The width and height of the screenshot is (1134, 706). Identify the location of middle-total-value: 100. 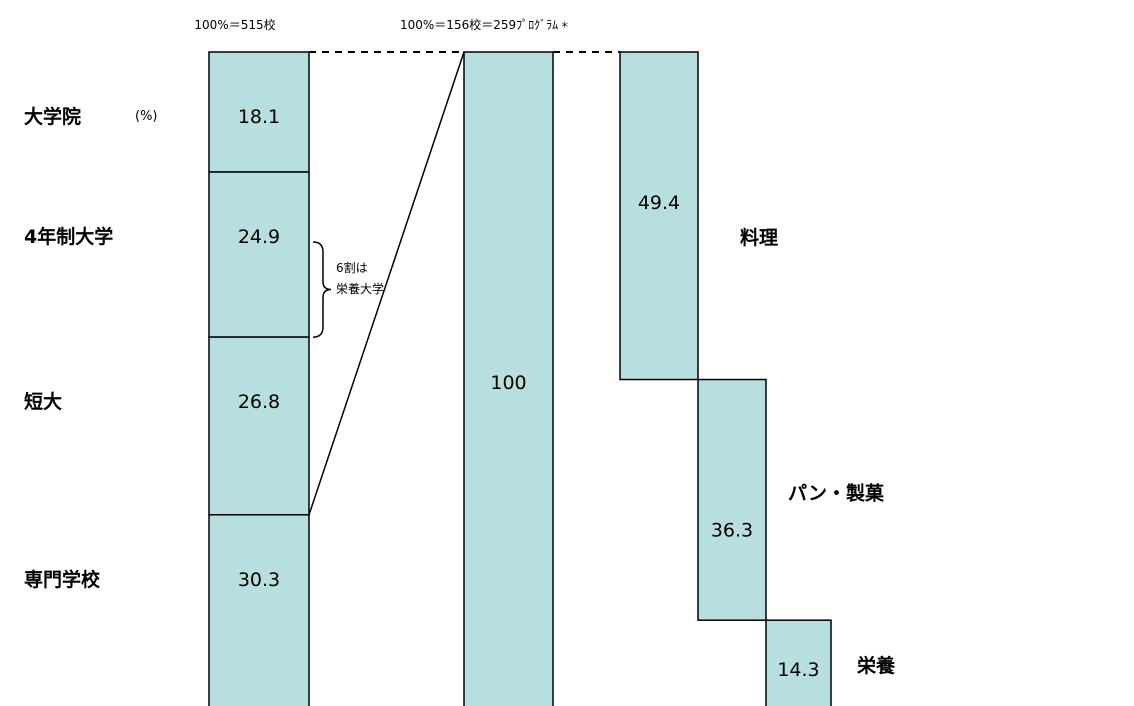
(508, 383).